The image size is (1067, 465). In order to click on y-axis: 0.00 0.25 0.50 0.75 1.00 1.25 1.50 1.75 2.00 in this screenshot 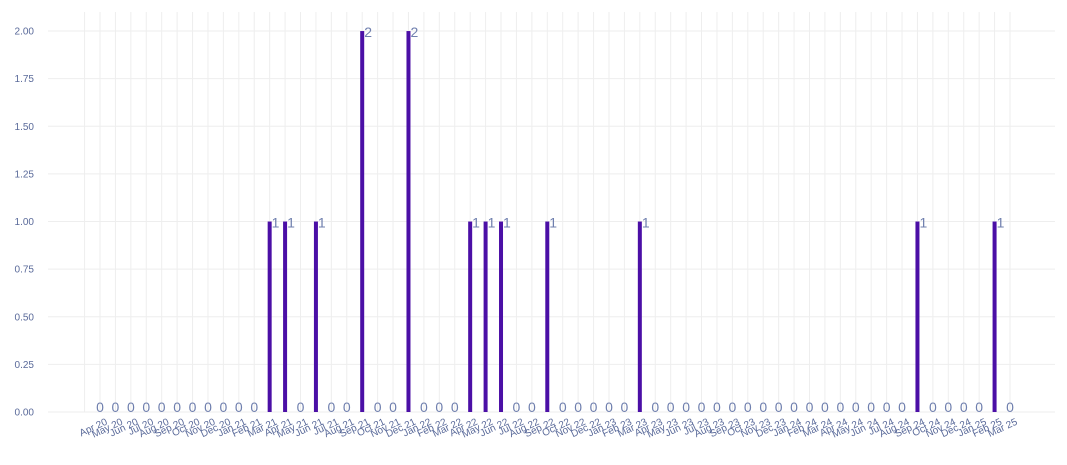, I will do `click(25, 223)`.